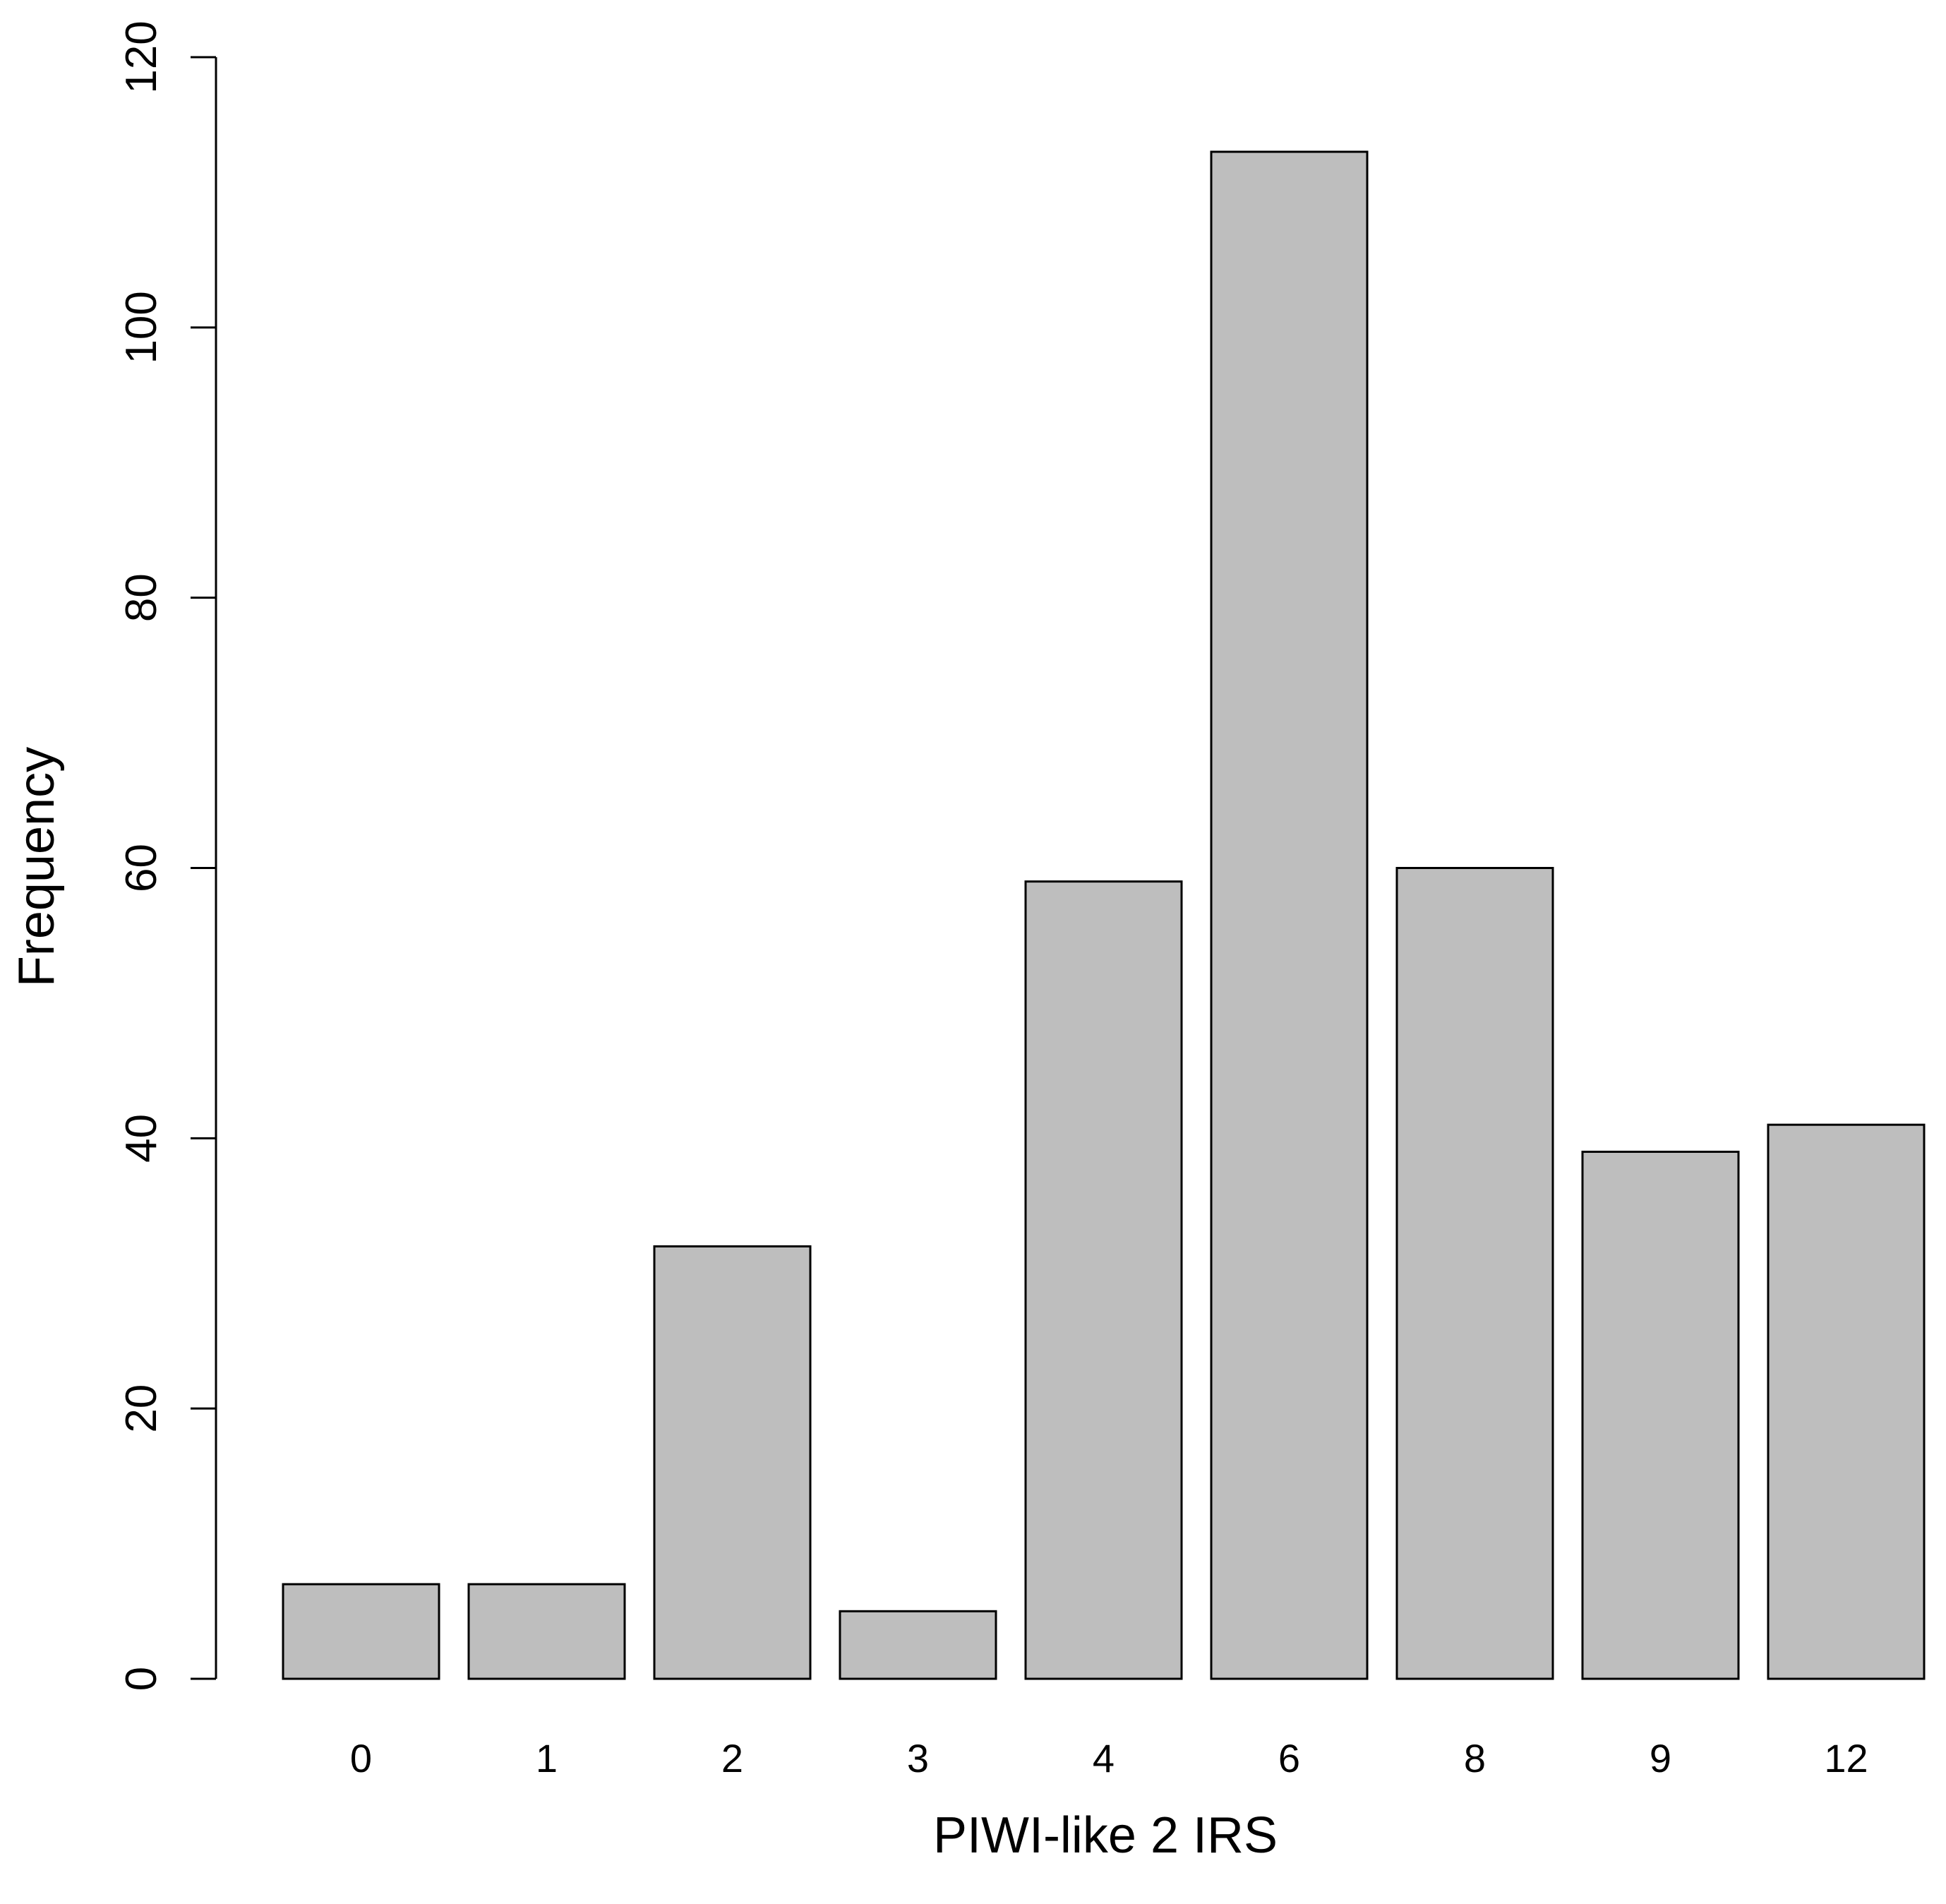  I want to click on x-tick-label-9: 9, so click(1660, 1758).